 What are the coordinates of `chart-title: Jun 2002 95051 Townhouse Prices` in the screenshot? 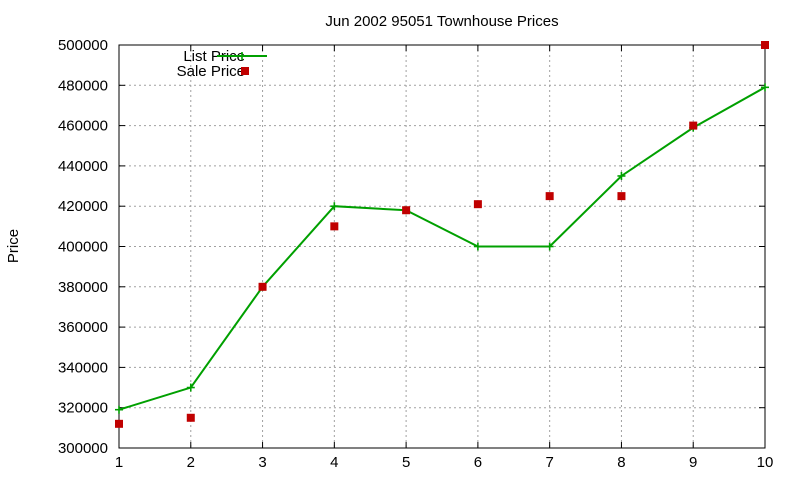 It's located at (441, 21).